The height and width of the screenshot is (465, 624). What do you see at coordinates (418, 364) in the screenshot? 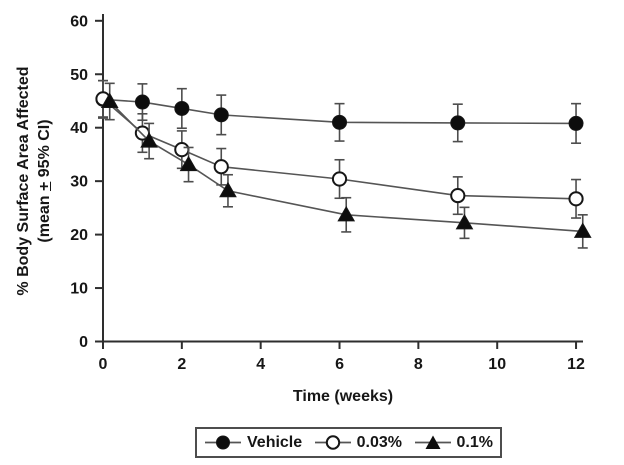
I see `x-tick-label: 8` at bounding box center [418, 364].